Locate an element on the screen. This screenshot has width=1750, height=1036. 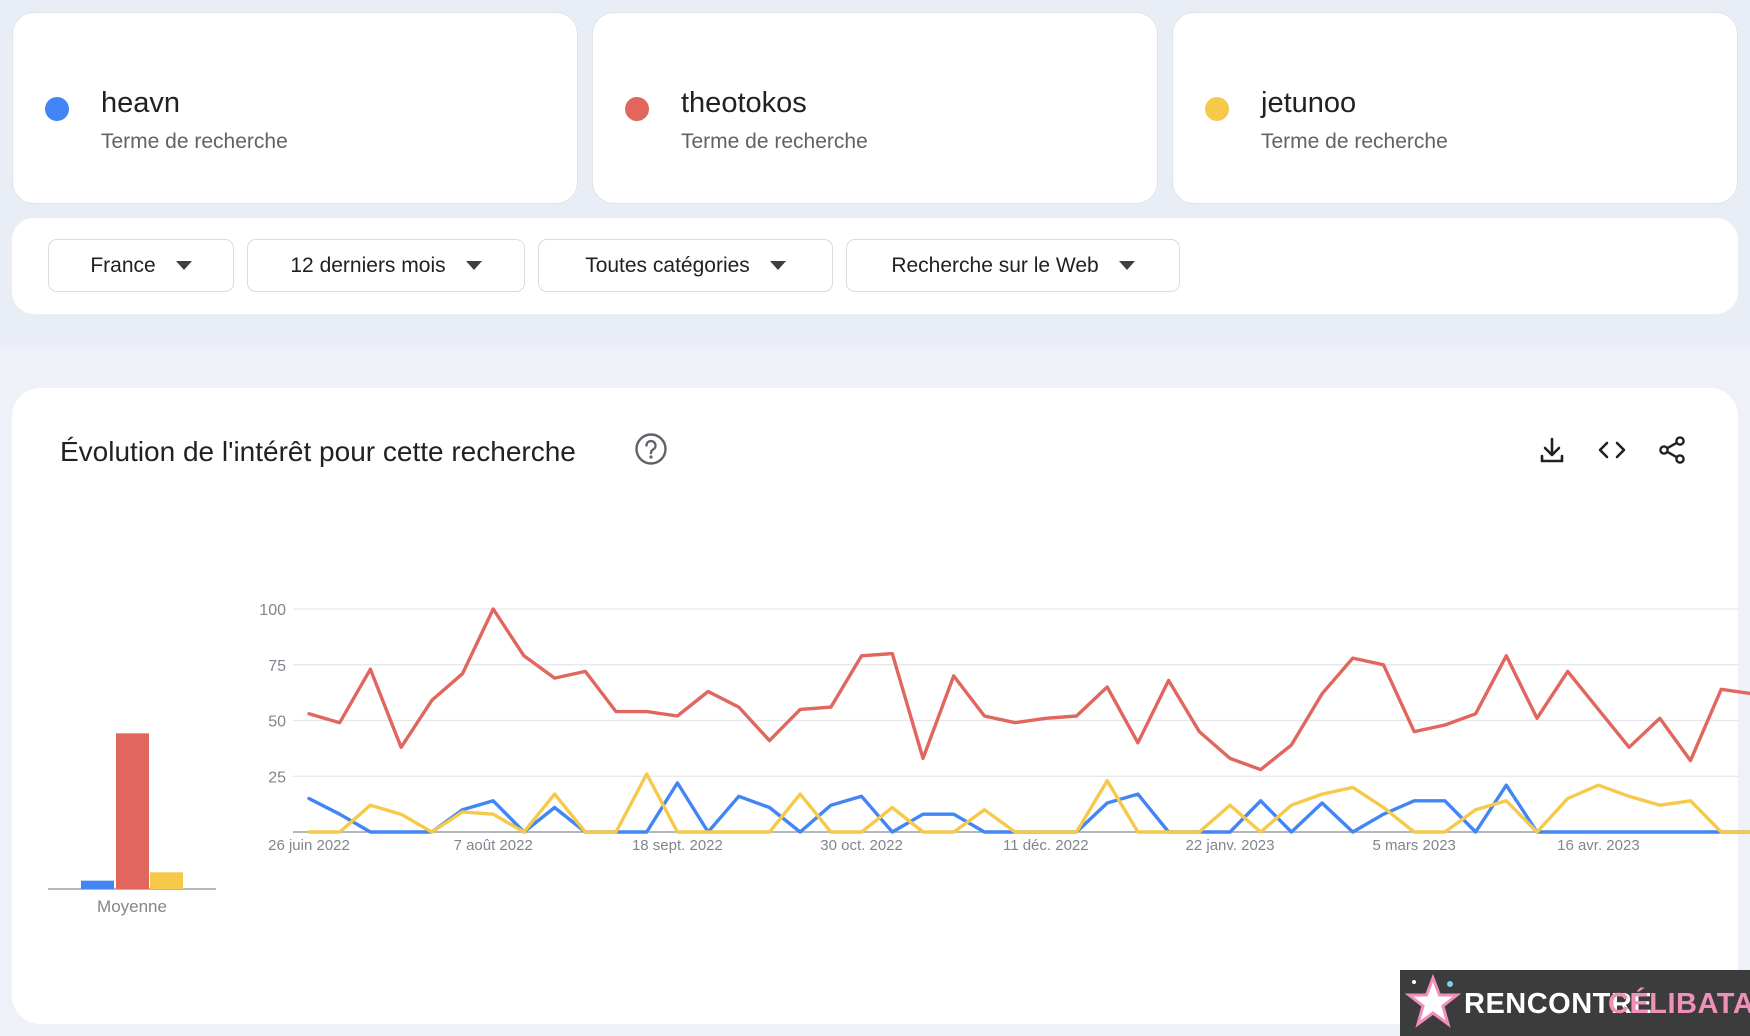
series-line-theotokos is located at coordinates (1028, 689).